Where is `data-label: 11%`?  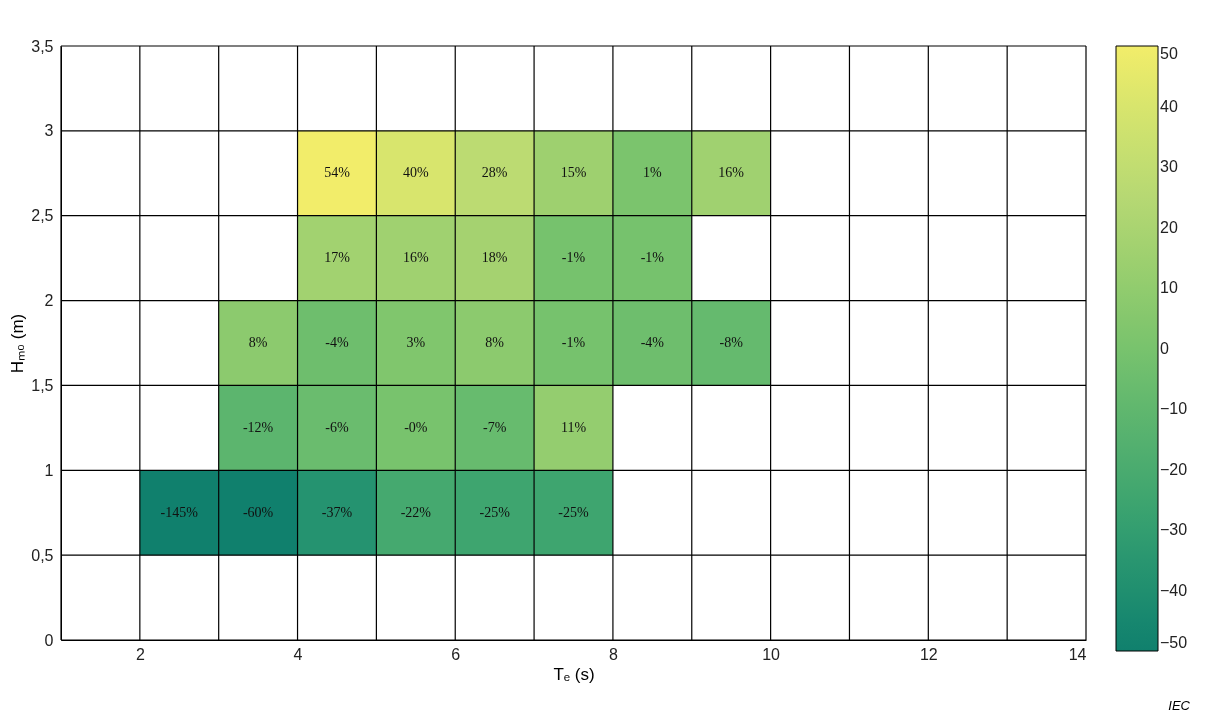 data-label: 11% is located at coordinates (573, 427).